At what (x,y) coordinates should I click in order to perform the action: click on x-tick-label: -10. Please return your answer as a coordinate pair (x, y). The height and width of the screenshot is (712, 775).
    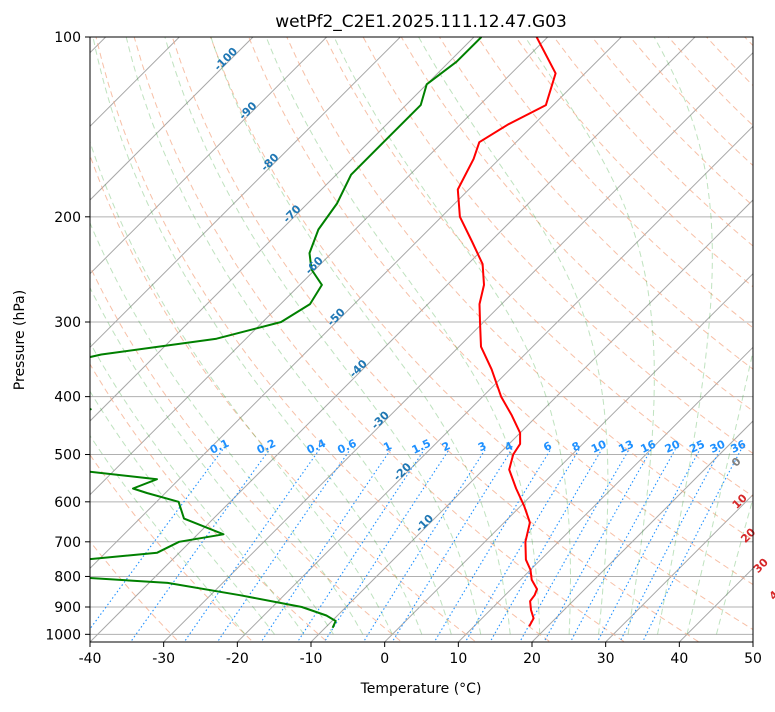
    Looking at the image, I should click on (311, 659).